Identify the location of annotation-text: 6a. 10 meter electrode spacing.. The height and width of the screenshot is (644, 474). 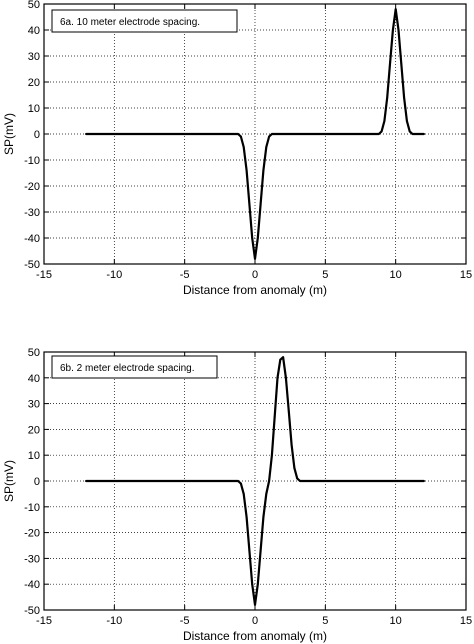
(130, 22).